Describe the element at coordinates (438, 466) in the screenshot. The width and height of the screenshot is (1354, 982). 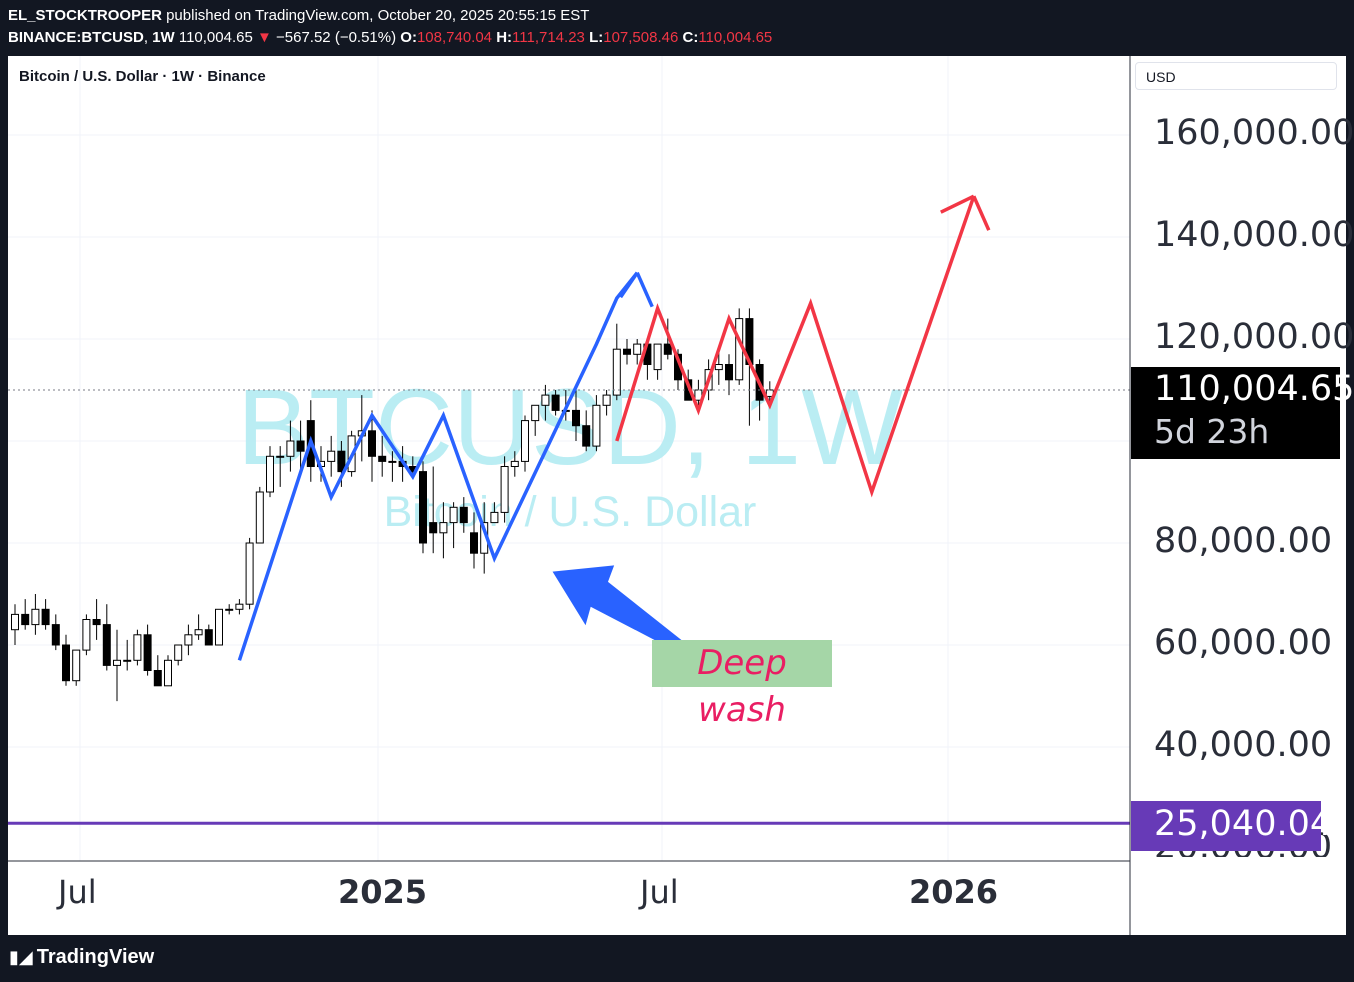
I see `blue-zigzag-path` at that location.